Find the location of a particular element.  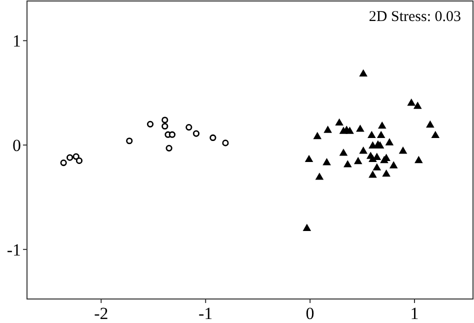

annotation: 2D Stress: 0.03 is located at coordinates (414, 17).